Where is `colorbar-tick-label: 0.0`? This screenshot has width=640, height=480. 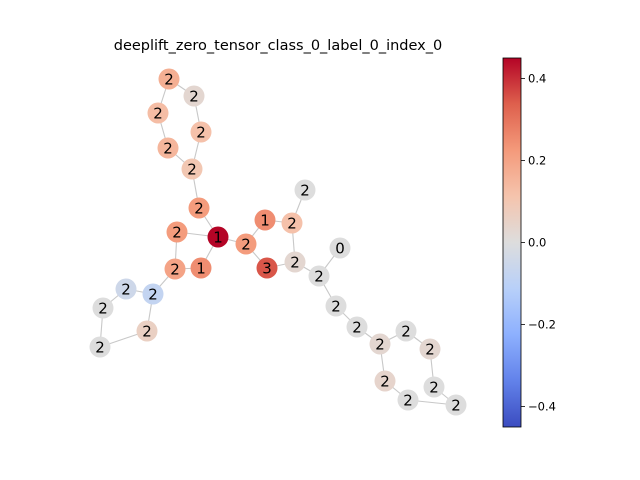
colorbar-tick-label: 0.0 is located at coordinates (537, 243).